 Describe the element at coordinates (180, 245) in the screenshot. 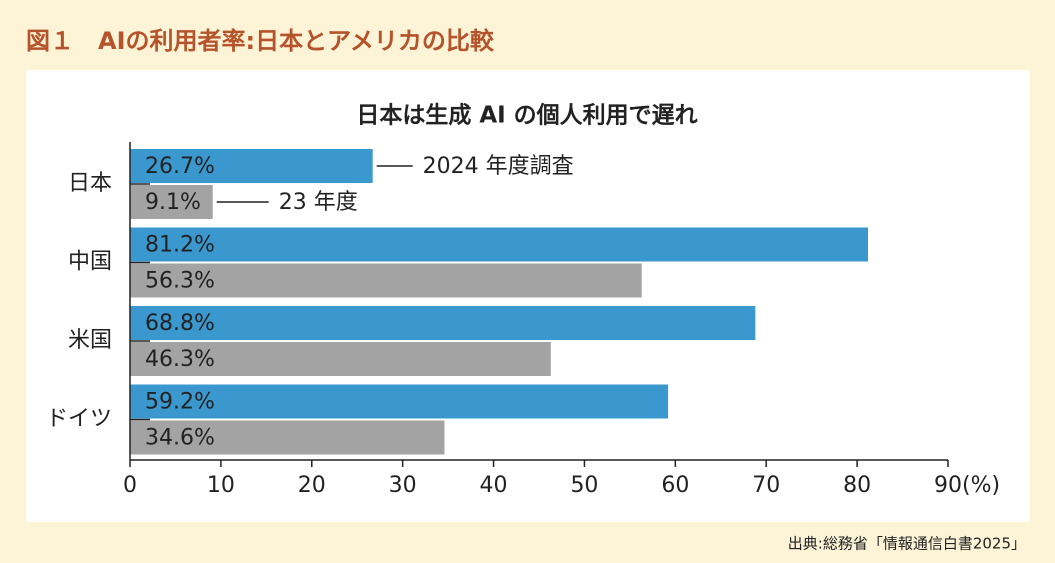

I see `value-label: 81.2%` at that location.